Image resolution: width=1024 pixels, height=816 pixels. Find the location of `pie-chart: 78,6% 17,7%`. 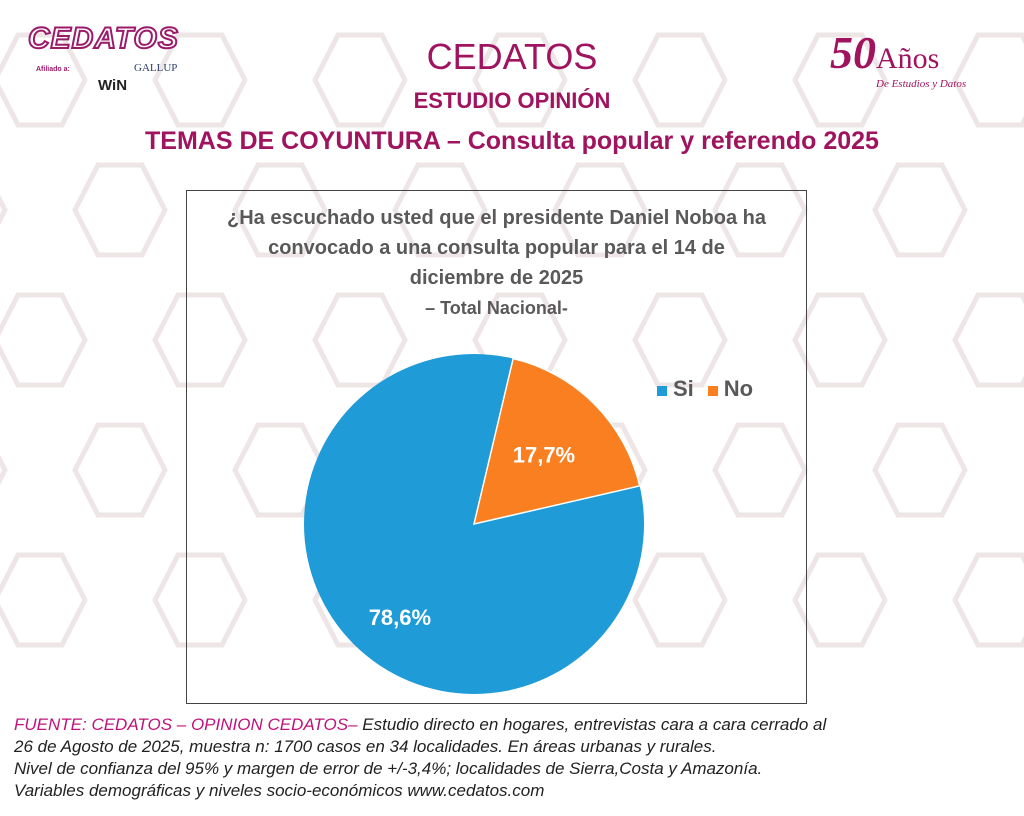

pie-chart: 78,6% 17,7% is located at coordinates (474, 524).